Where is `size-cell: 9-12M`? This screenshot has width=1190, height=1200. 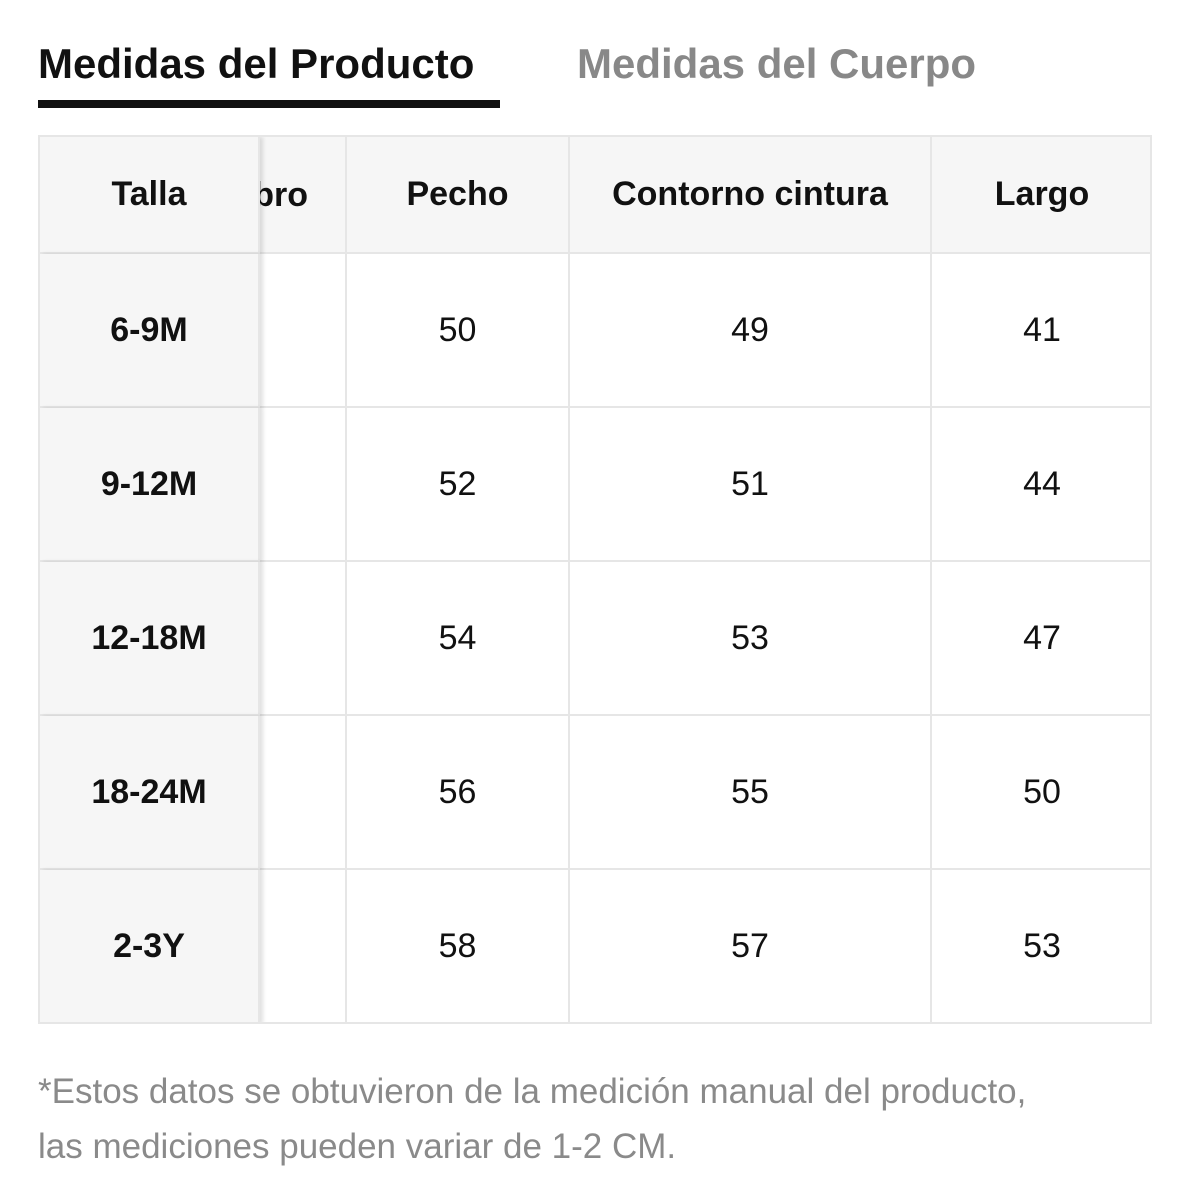 size-cell: 9-12M is located at coordinates (150, 485).